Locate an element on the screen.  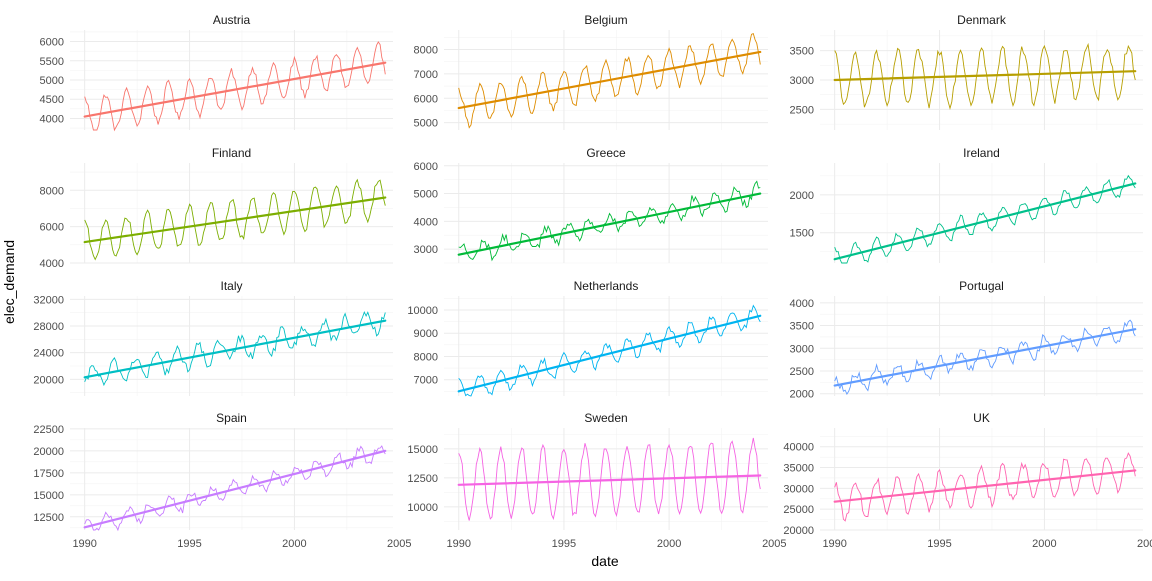
facet-netherlands: 7000 8000 9000 10000 Netherlands is located at coordinates (587, 338).